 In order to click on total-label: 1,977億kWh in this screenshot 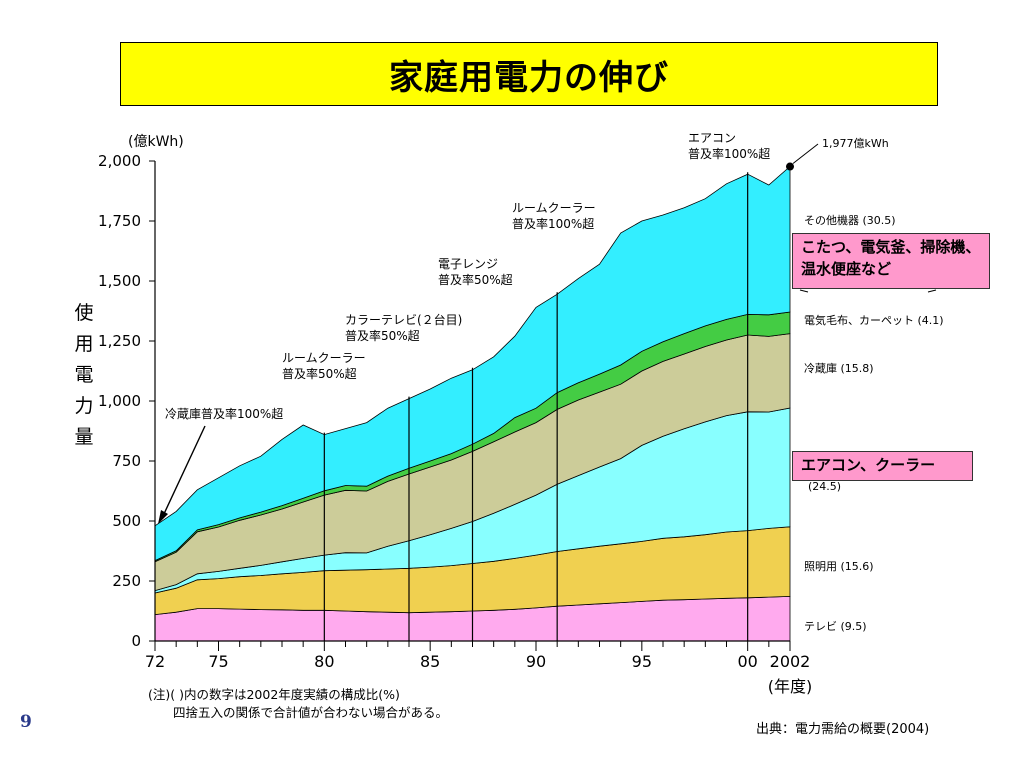, I will do `click(855, 143)`.